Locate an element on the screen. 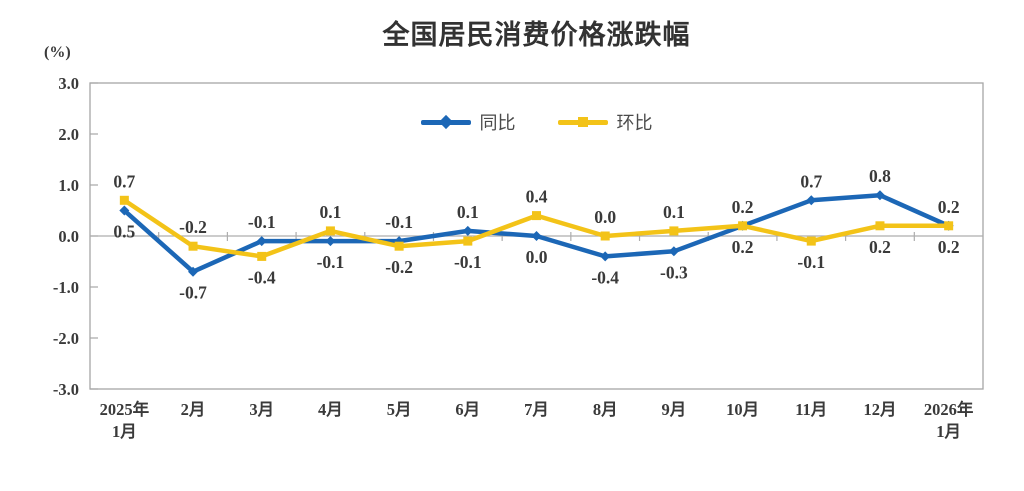  data-label-above: 0.8 is located at coordinates (880, 176).